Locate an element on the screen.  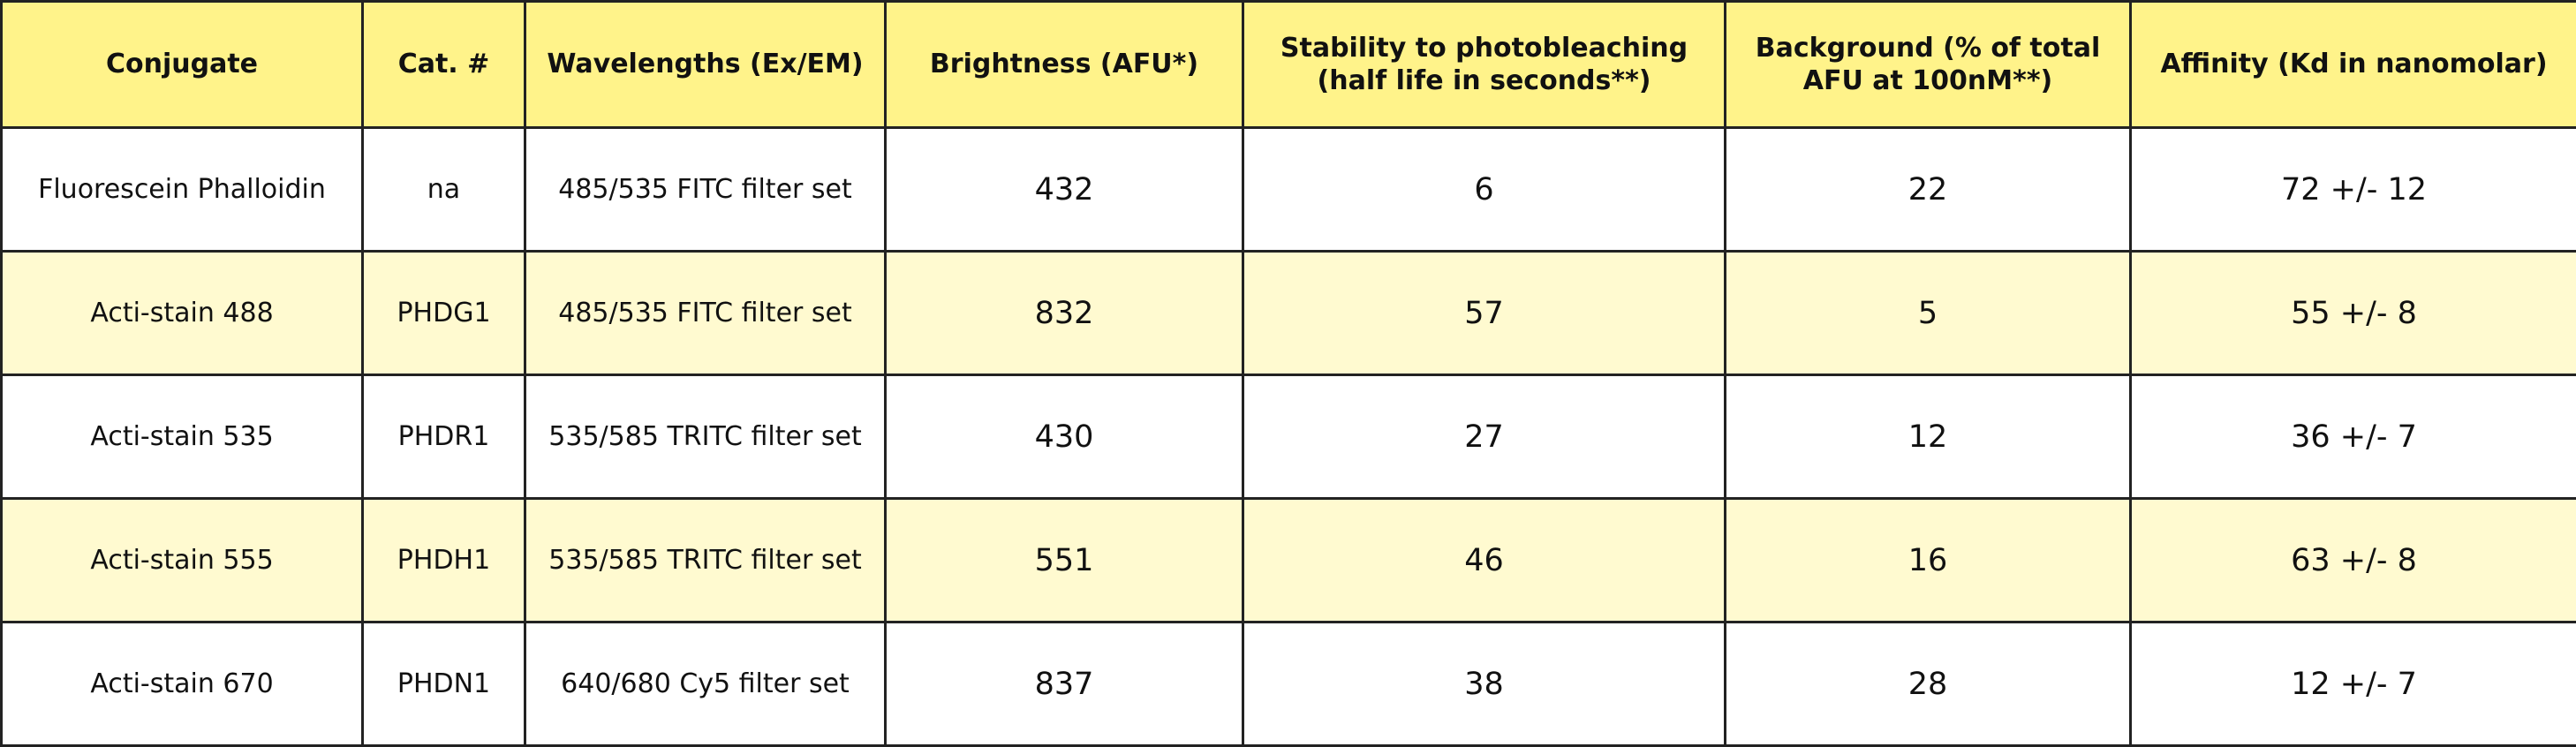
table-cell: 12 is located at coordinates (1928, 437).